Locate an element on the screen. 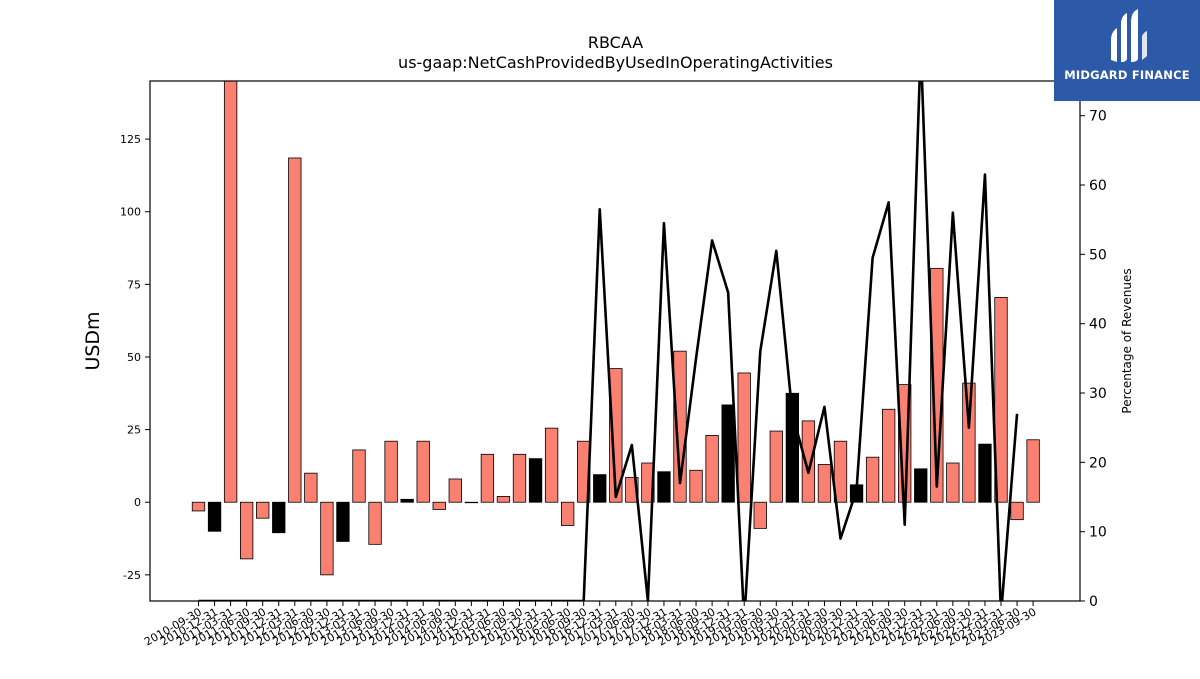 The height and width of the screenshot is (679, 1200). y2-tick-label-10: 10 is located at coordinates (1098, 533).